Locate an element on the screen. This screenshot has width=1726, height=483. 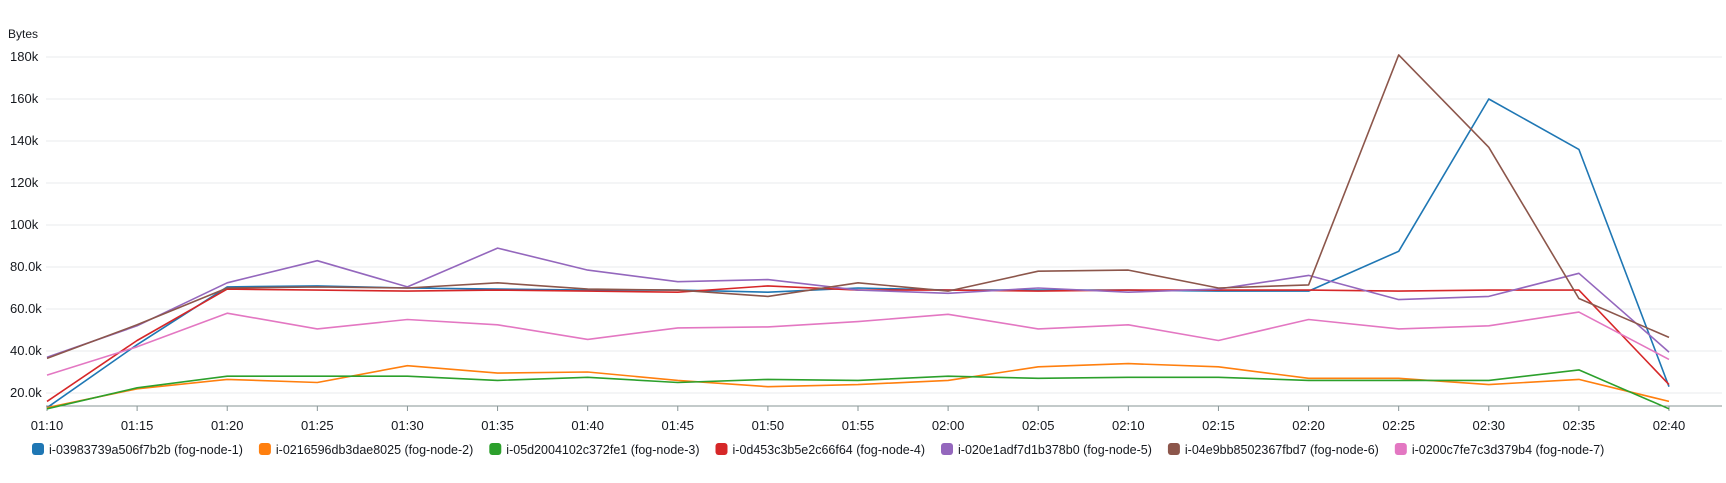
y-tick-label: 100k is located at coordinates (24, 224).